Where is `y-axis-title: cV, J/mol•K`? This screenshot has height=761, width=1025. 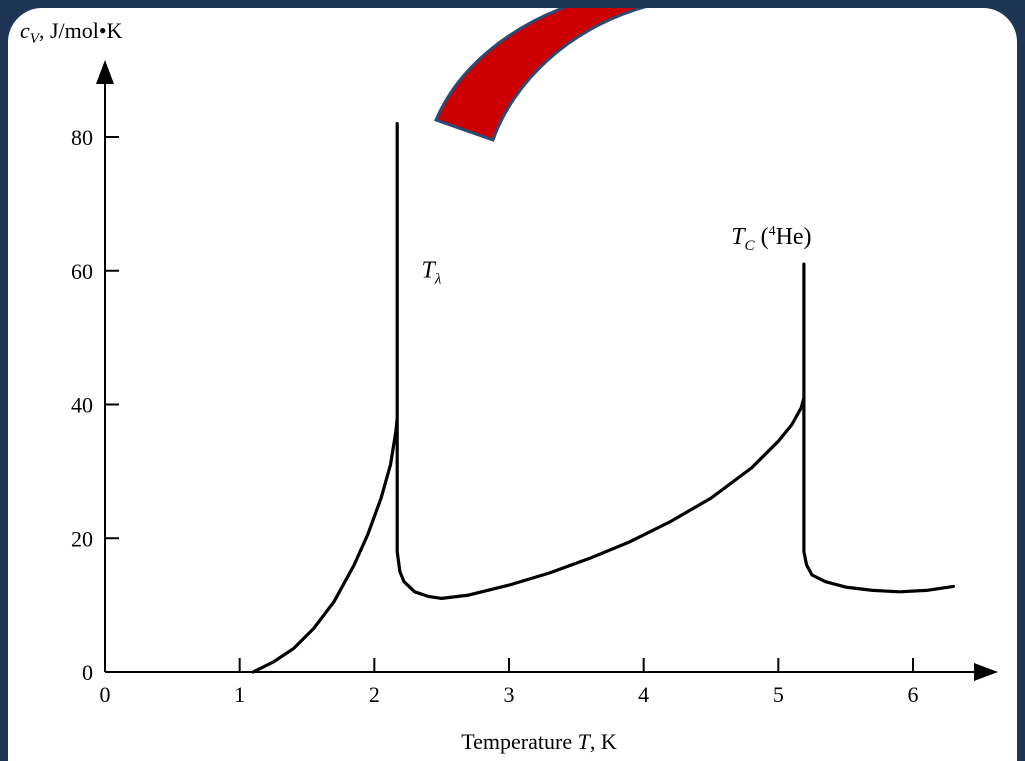
y-axis-title: cV, J/mol•K is located at coordinates (71, 32).